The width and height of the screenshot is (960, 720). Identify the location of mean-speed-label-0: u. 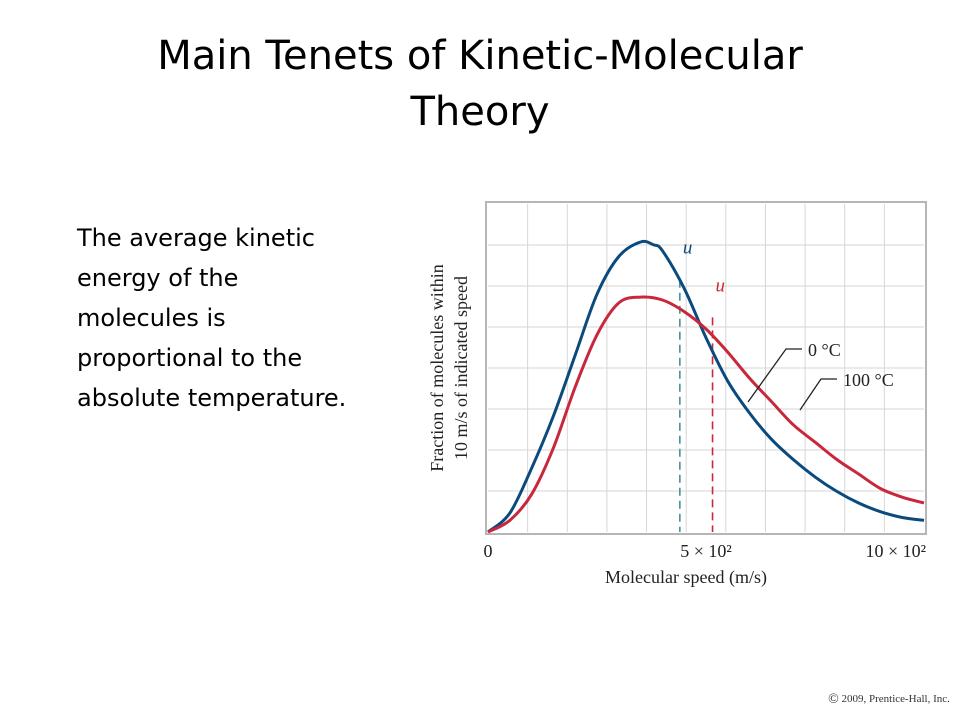
(688, 248).